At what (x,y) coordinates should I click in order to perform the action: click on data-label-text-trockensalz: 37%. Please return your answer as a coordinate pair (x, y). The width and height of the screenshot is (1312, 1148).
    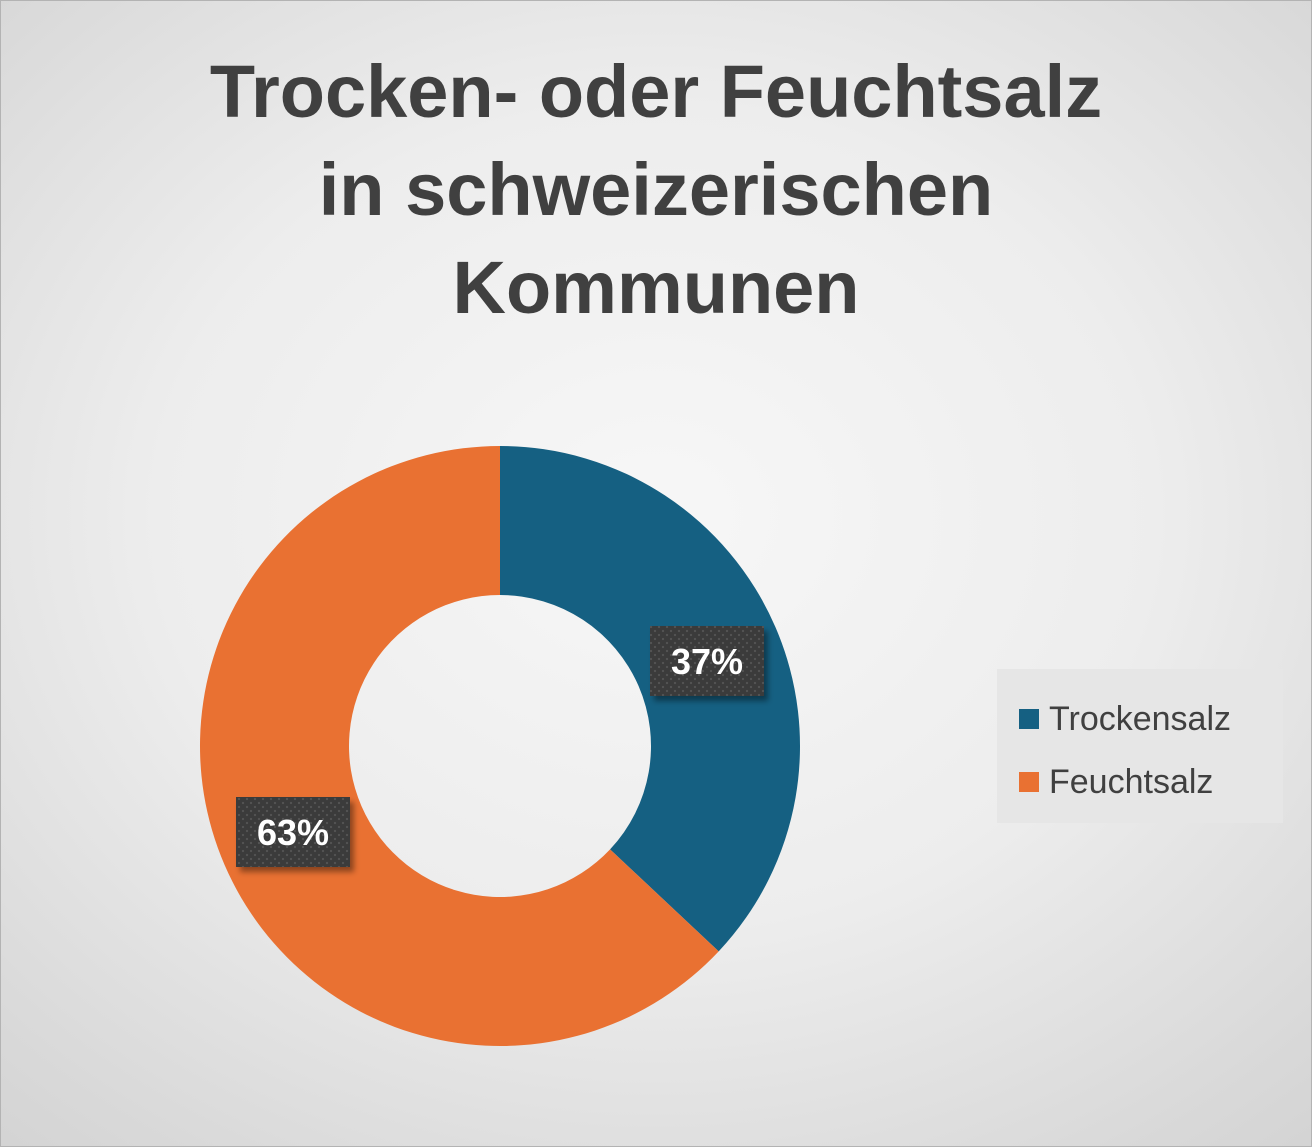
    Looking at the image, I should click on (707, 661).